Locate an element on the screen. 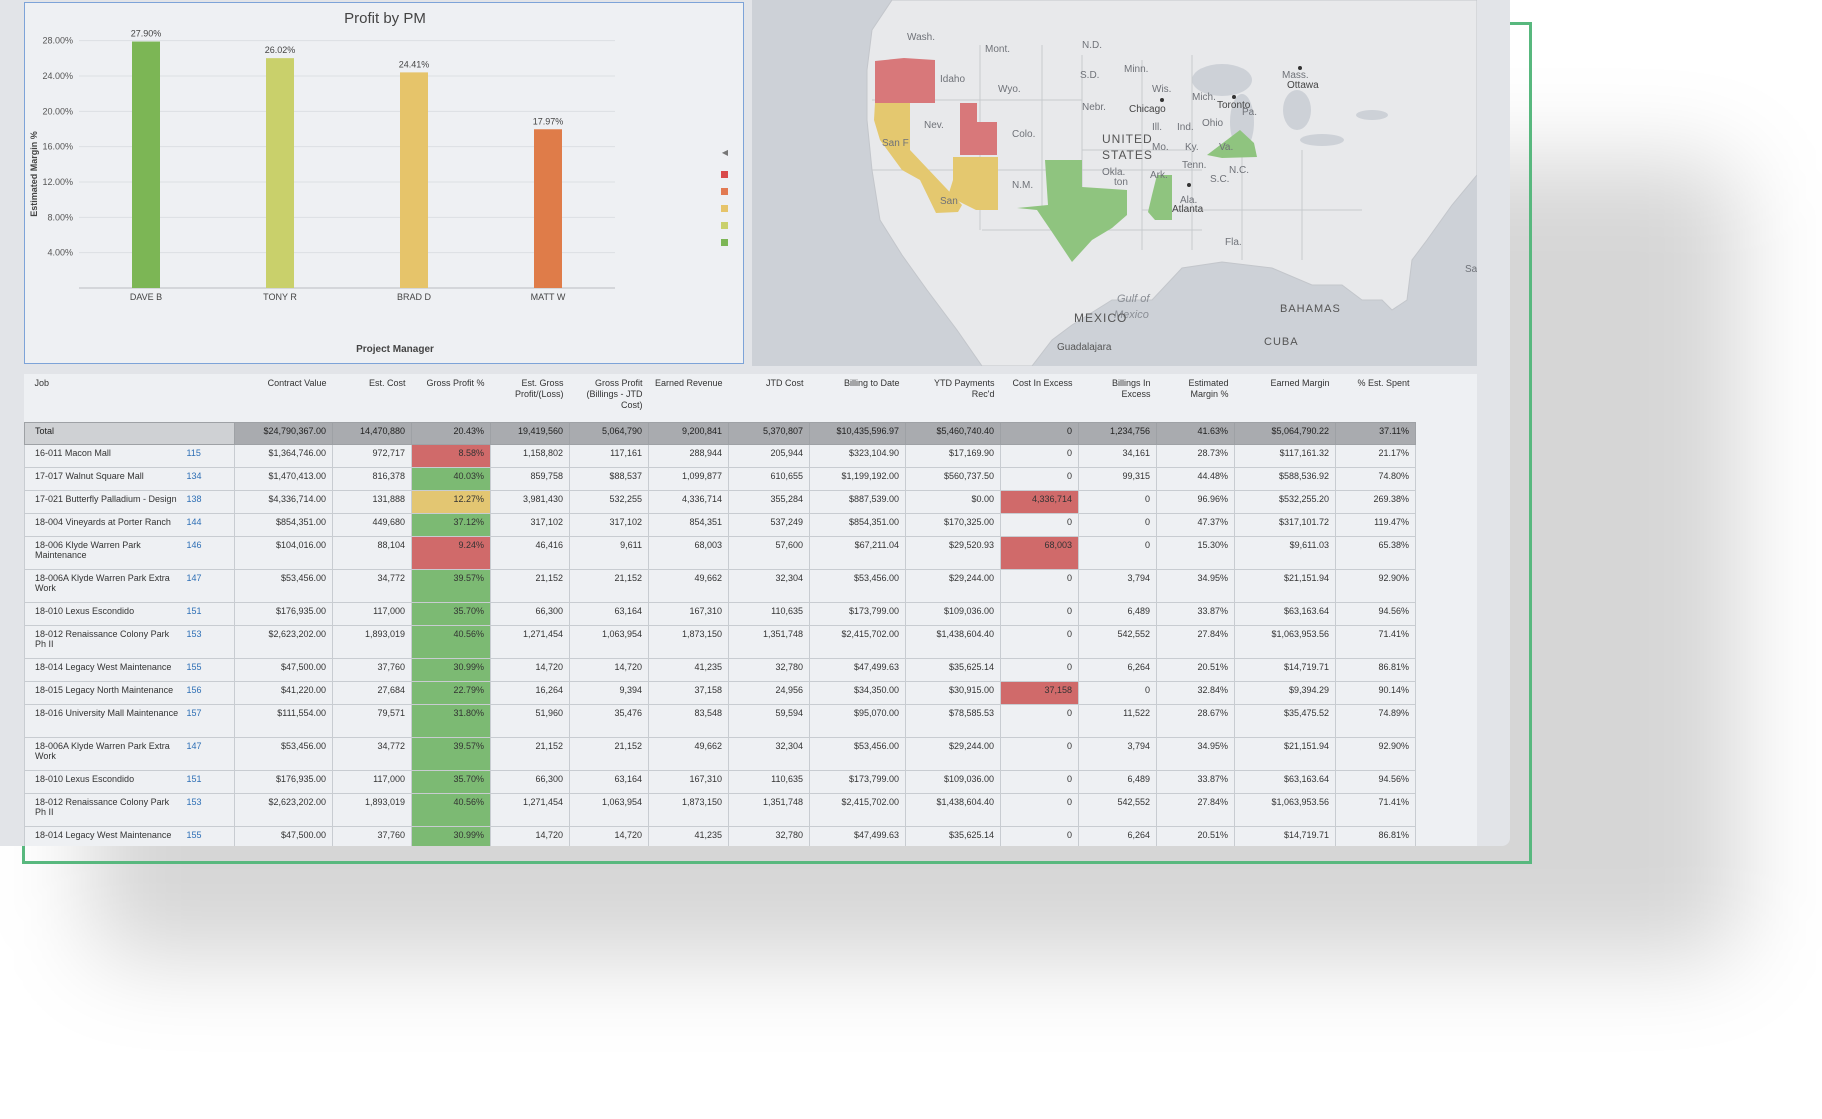  column-header: Billings In Excess is located at coordinates (1131, 388).